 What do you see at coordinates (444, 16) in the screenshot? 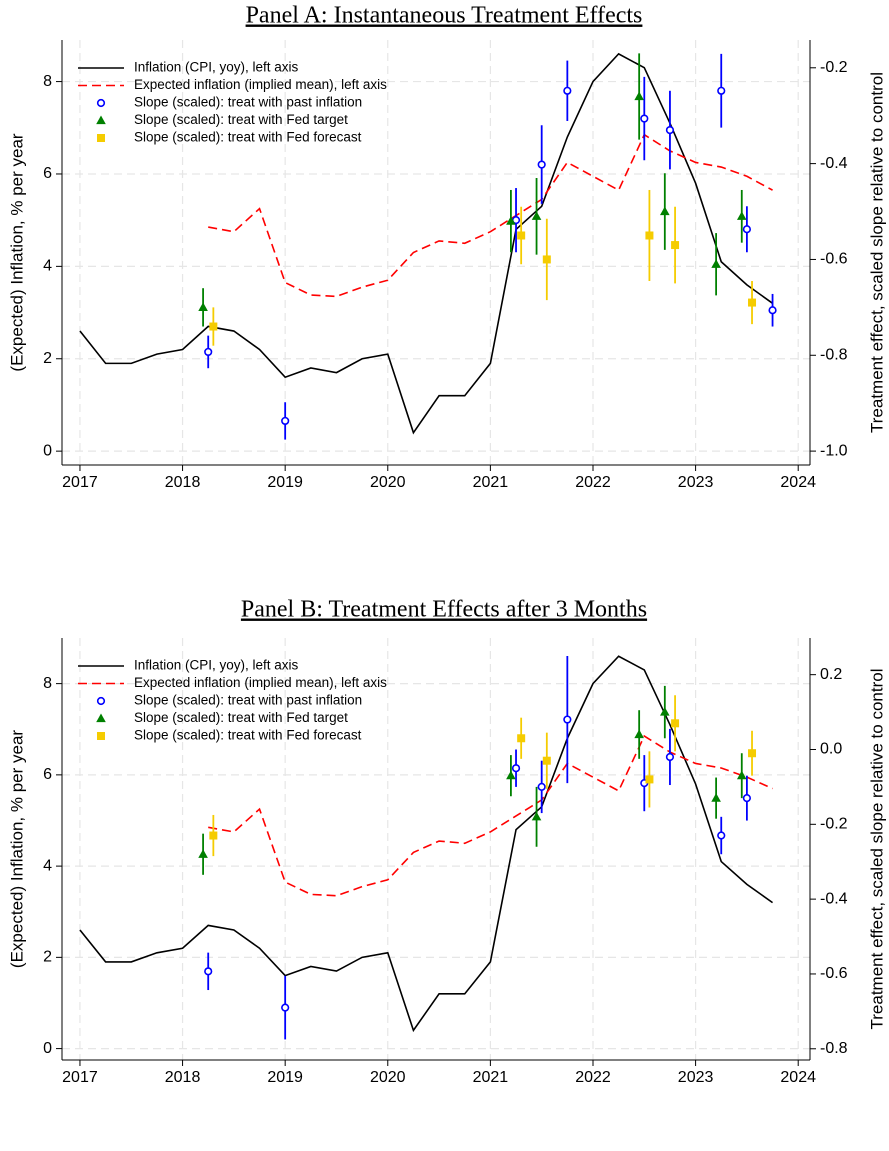
I see `chart-title: Panel A: Instantaneous Treatment Effects` at bounding box center [444, 16].